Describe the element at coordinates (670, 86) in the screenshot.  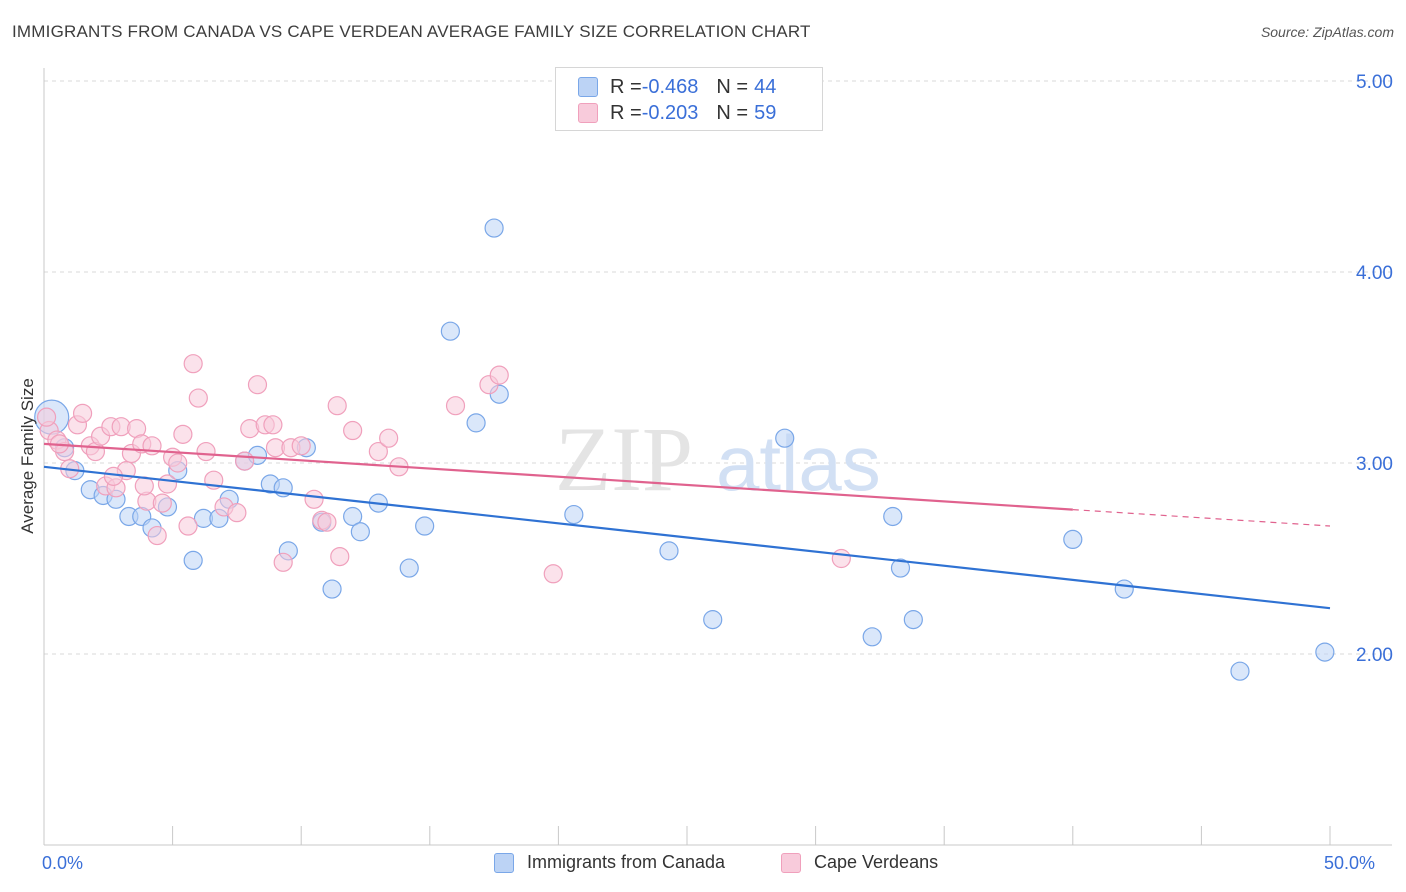
I see `legend-r-value: -0.468` at that location.